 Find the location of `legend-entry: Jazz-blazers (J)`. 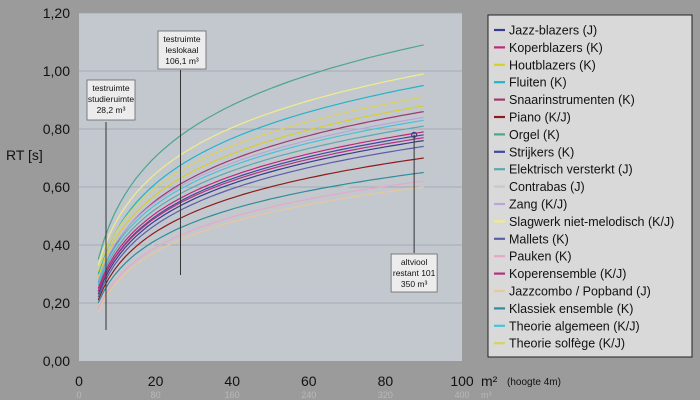

legend-entry: Jazz-blazers (J) is located at coordinates (553, 31).